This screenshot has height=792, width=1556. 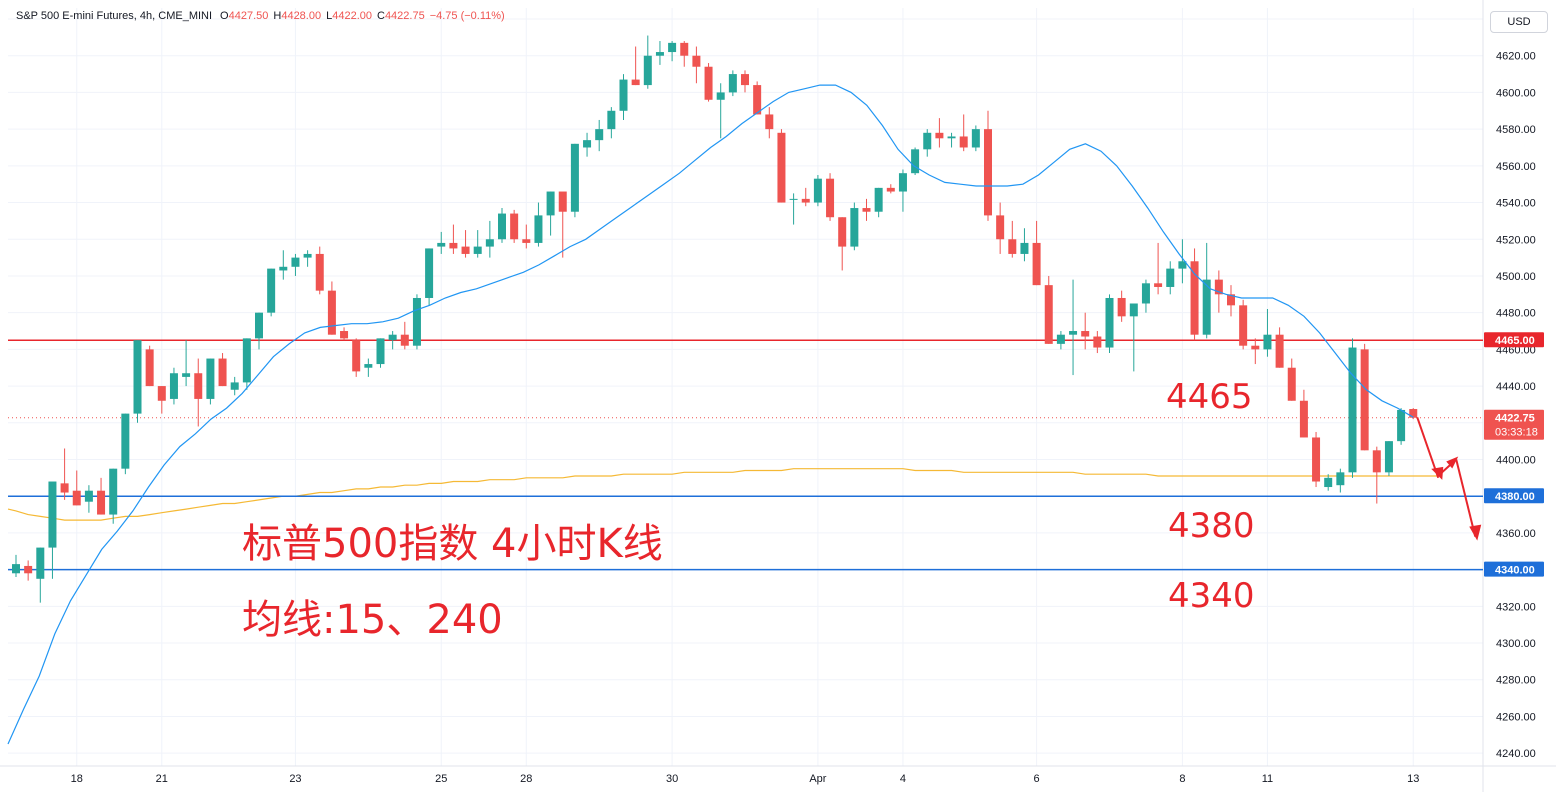 I want to click on arrow-segment, so click(x=1466, y=498).